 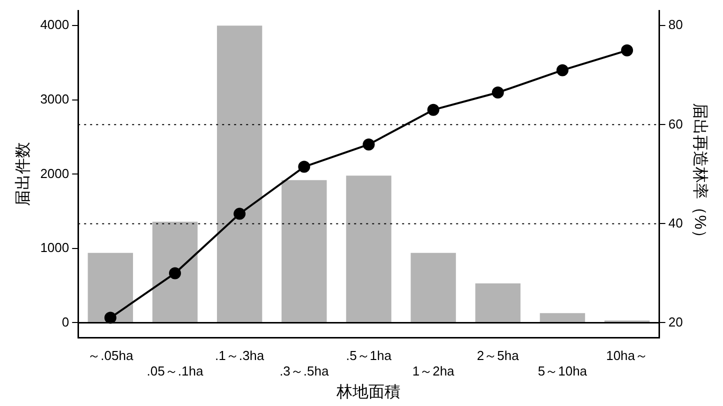 I want to click on y2-tick-label: 40, so click(x=675, y=222).